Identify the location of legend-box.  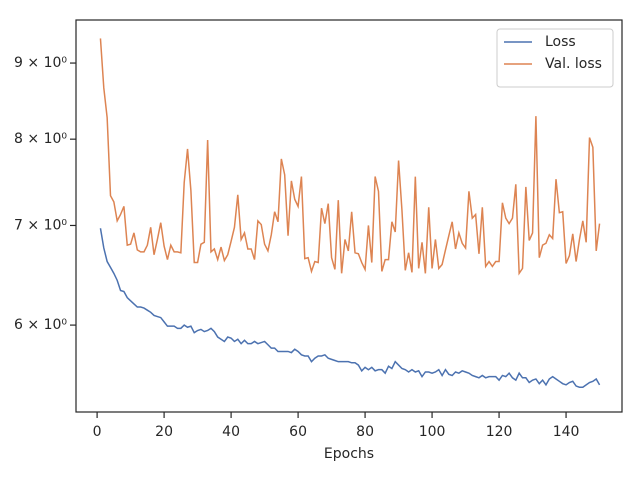
(555, 58).